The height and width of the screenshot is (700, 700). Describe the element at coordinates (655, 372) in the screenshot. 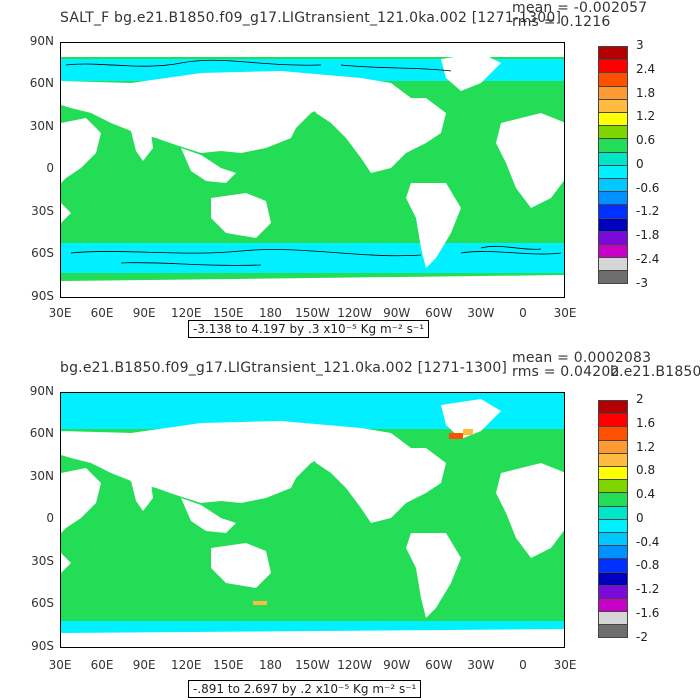

I see `overlap-text: b.e21.B1850.f09` at that location.